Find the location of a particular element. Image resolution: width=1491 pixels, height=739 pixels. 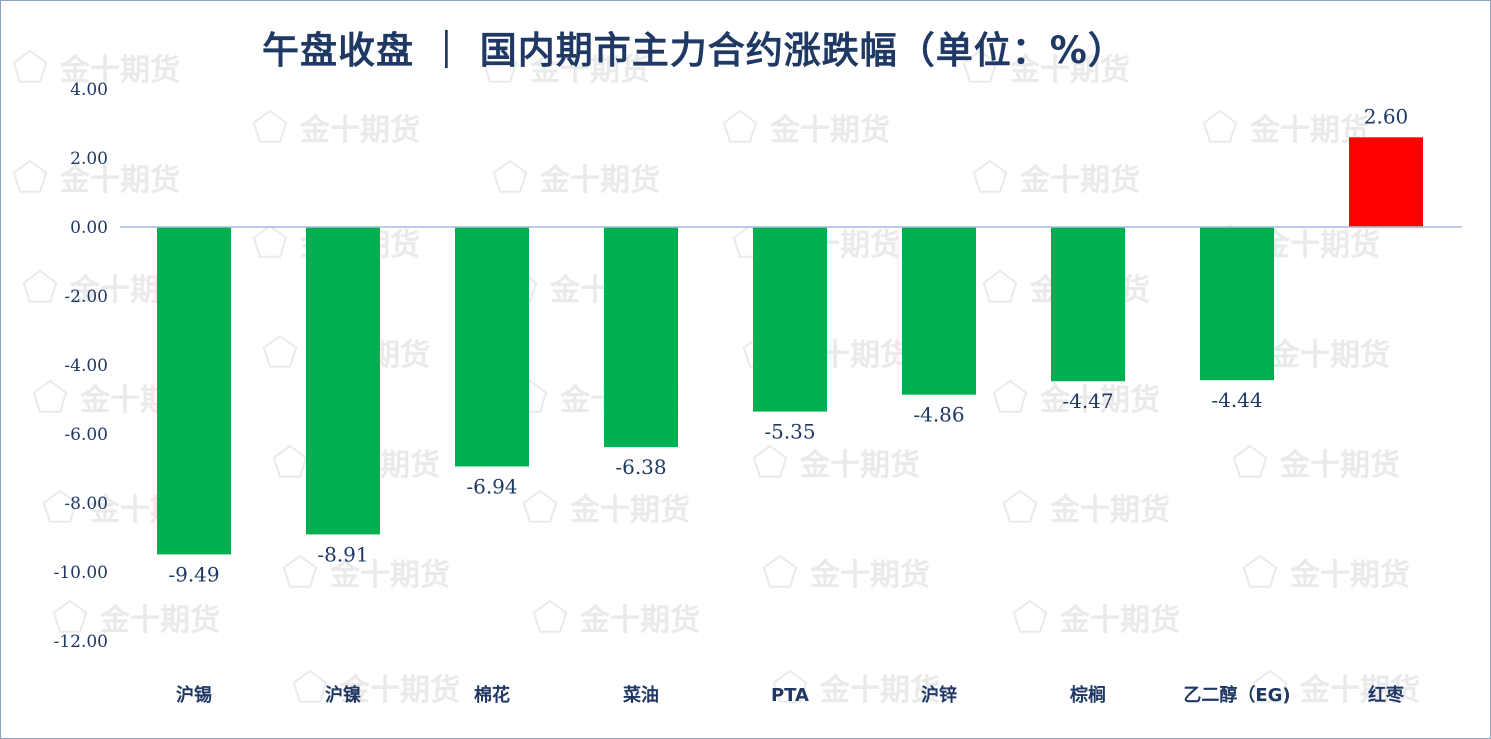

data-label: -4.86 is located at coordinates (938, 415).